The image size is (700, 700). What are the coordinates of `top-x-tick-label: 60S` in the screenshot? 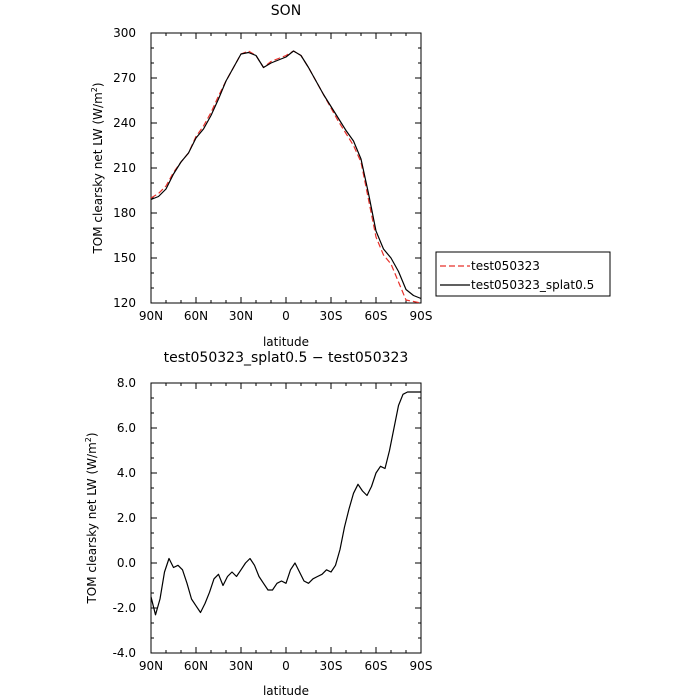 It's located at (376, 316).